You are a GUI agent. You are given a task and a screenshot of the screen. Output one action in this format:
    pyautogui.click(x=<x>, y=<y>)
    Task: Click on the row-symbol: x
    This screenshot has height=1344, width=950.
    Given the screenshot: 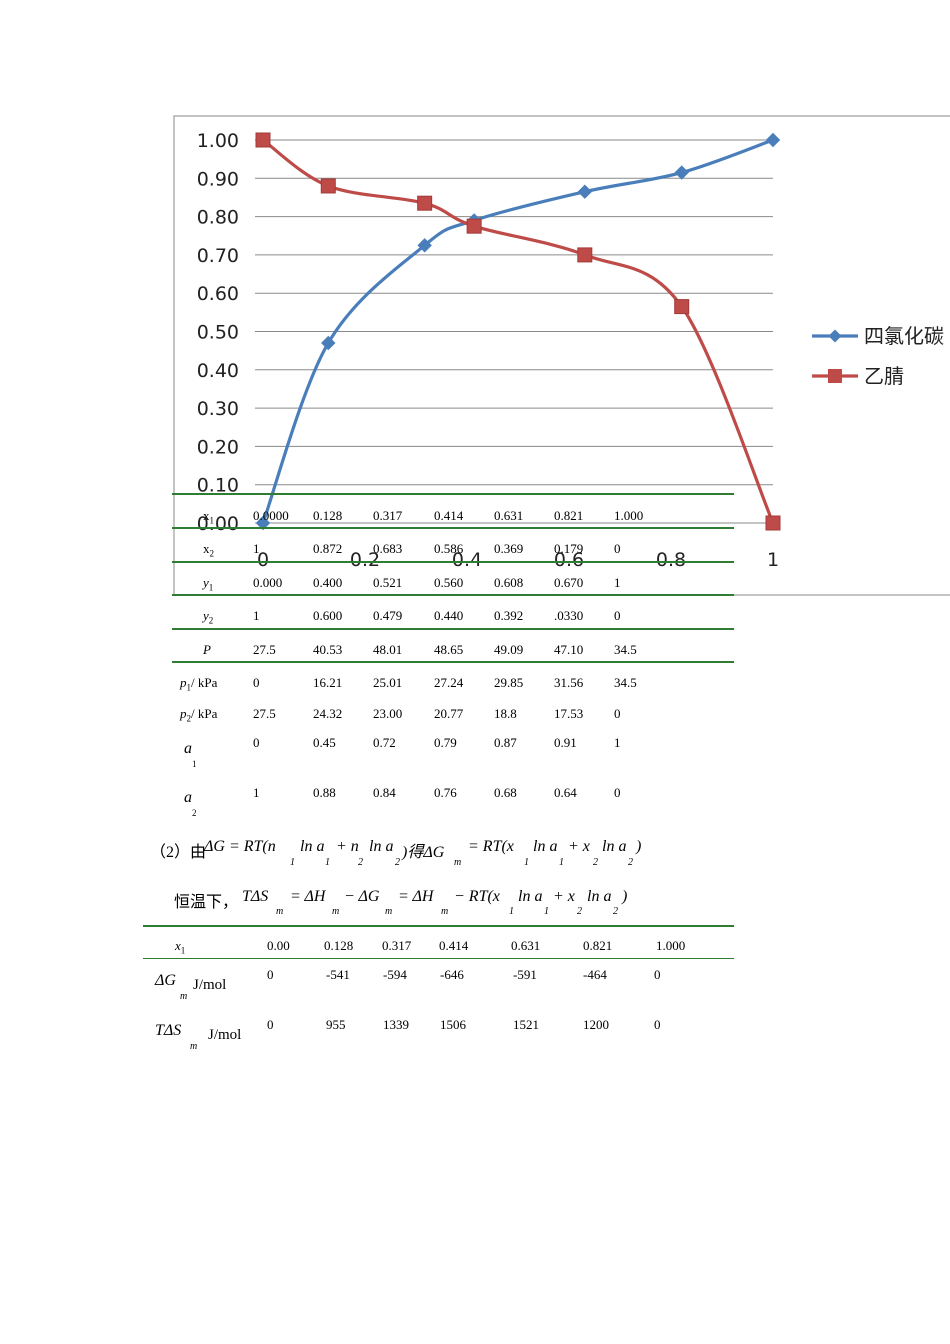 What is the action you would take?
    pyautogui.click(x=206, y=548)
    